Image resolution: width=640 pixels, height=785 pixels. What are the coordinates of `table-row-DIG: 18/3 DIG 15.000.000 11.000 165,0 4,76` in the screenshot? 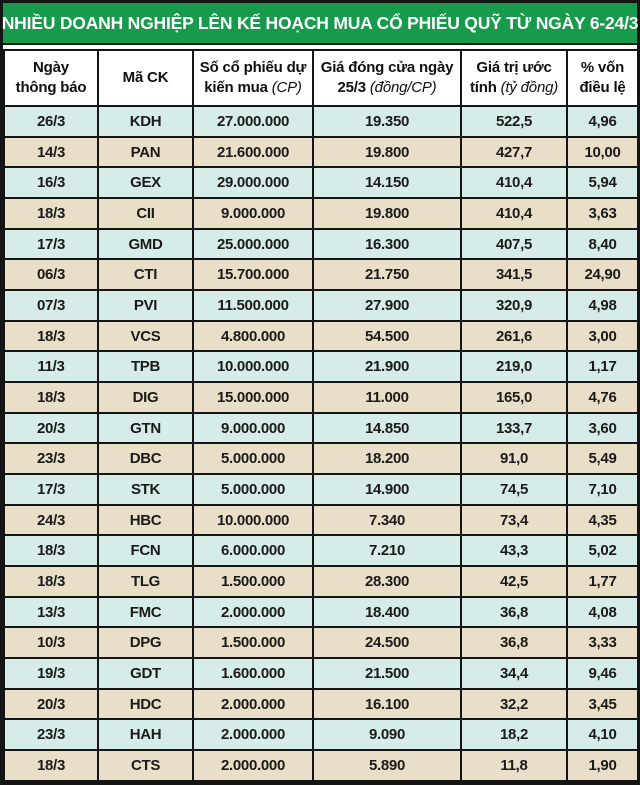 It's located at (321, 397).